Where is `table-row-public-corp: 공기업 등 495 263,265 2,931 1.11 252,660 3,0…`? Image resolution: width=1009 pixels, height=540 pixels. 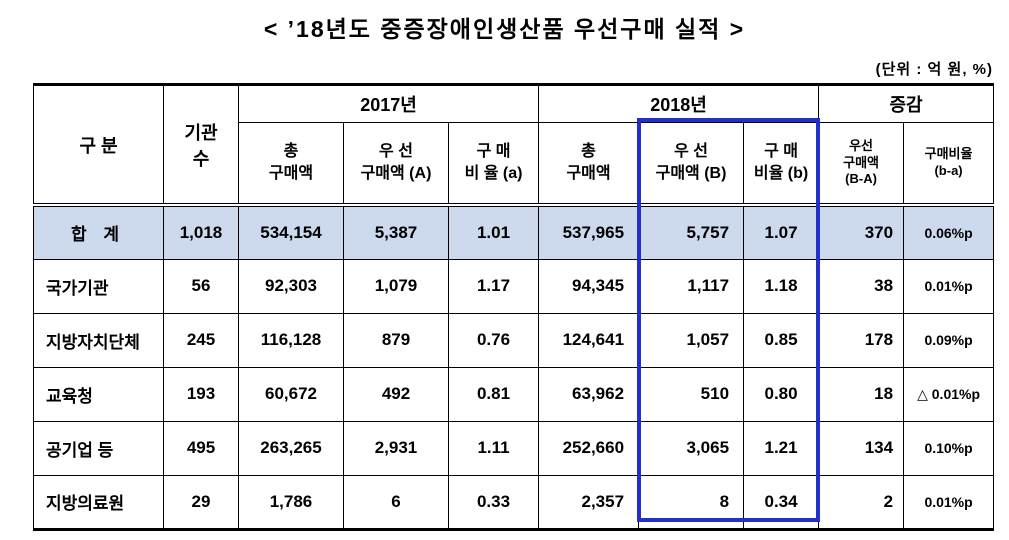 table-row-public-corp: 공기업 등 495 263,265 2,931 1.11 252,660 3,0… is located at coordinates (514, 448).